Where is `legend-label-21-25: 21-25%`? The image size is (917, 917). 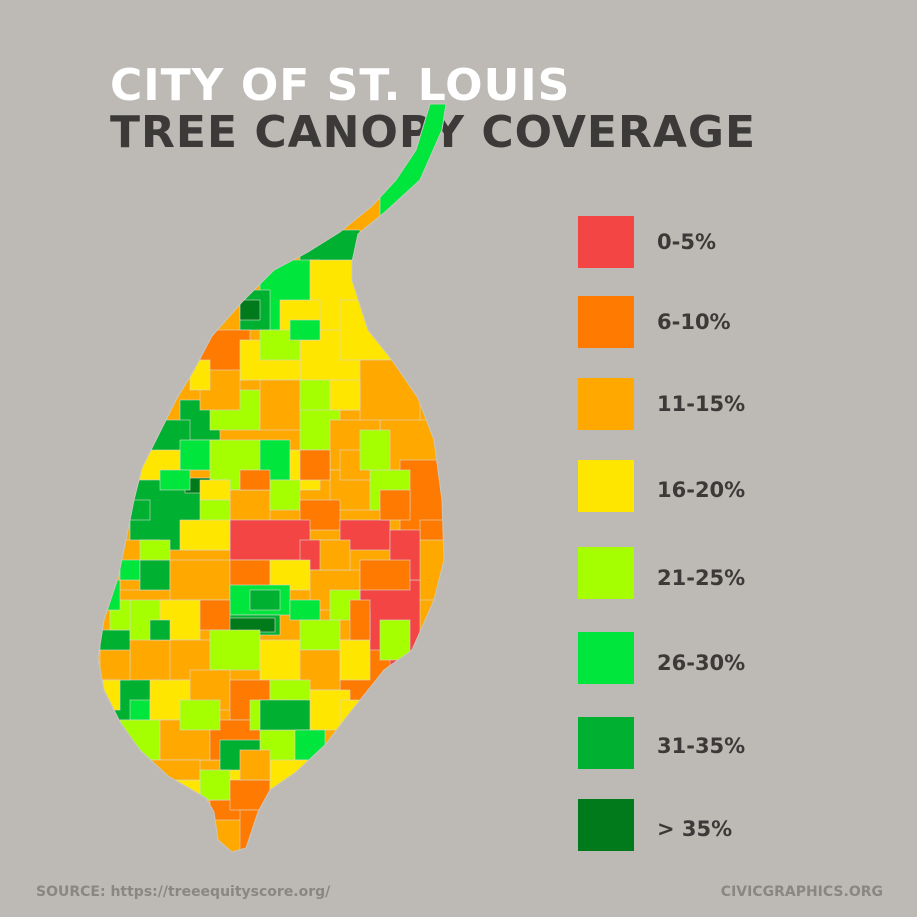 legend-label-21-25: 21-25% is located at coordinates (701, 578).